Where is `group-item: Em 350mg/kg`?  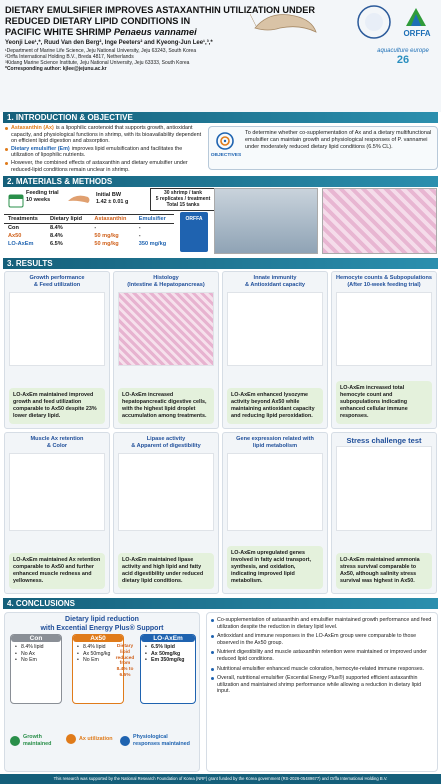 group-item: Em 350mg/kg is located at coordinates (168, 660).